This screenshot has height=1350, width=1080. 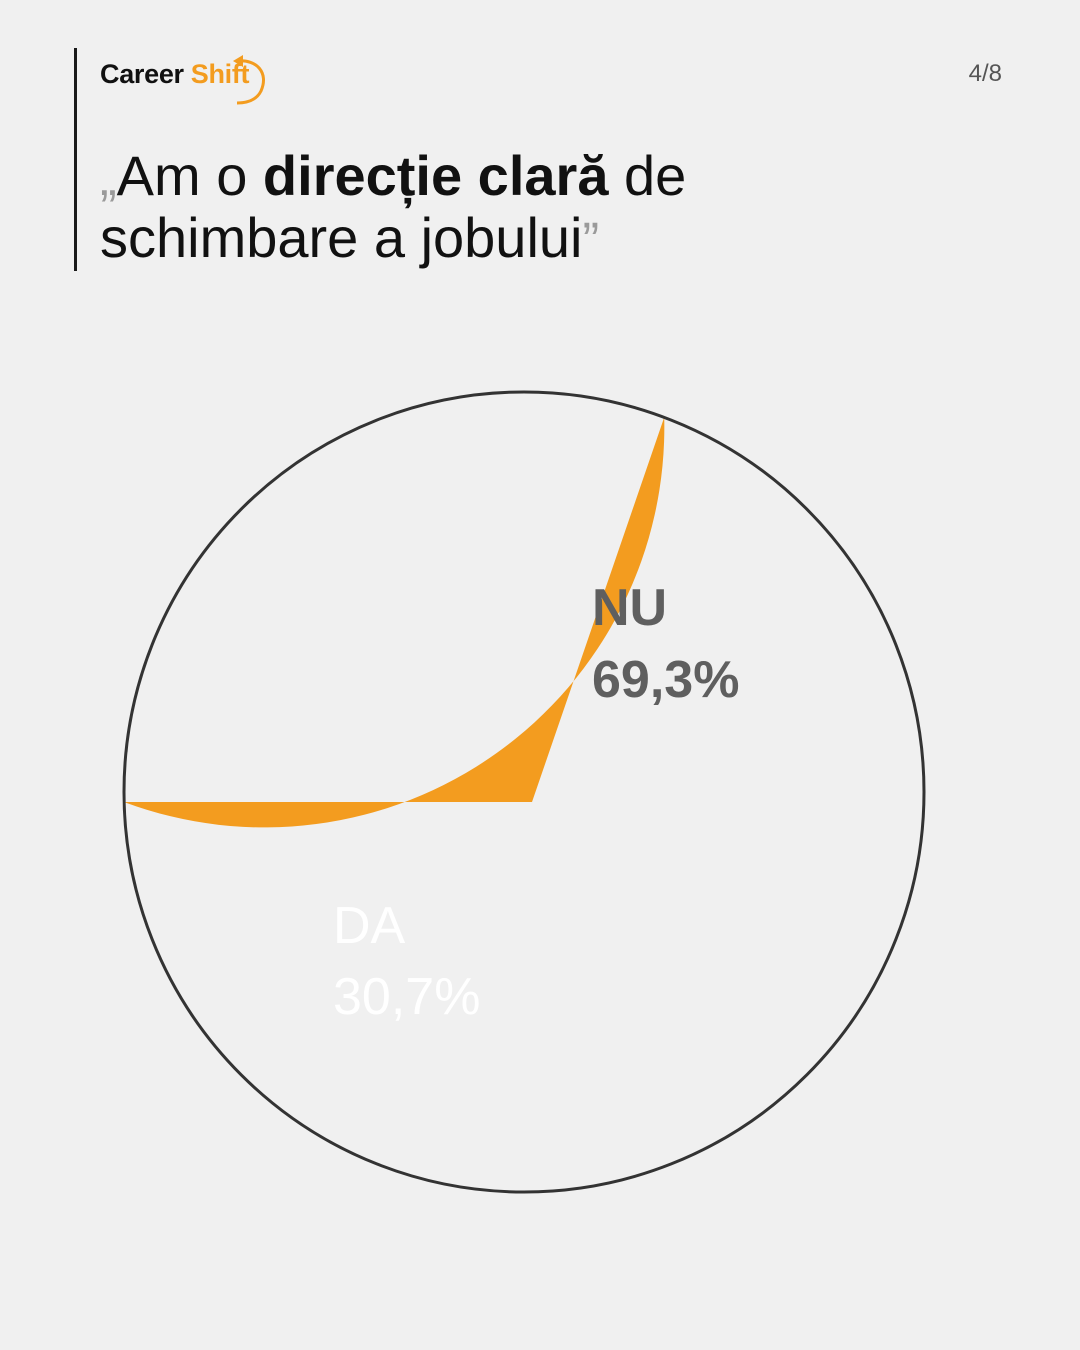 I want to click on title-part-2: de, so click(x=647, y=175).